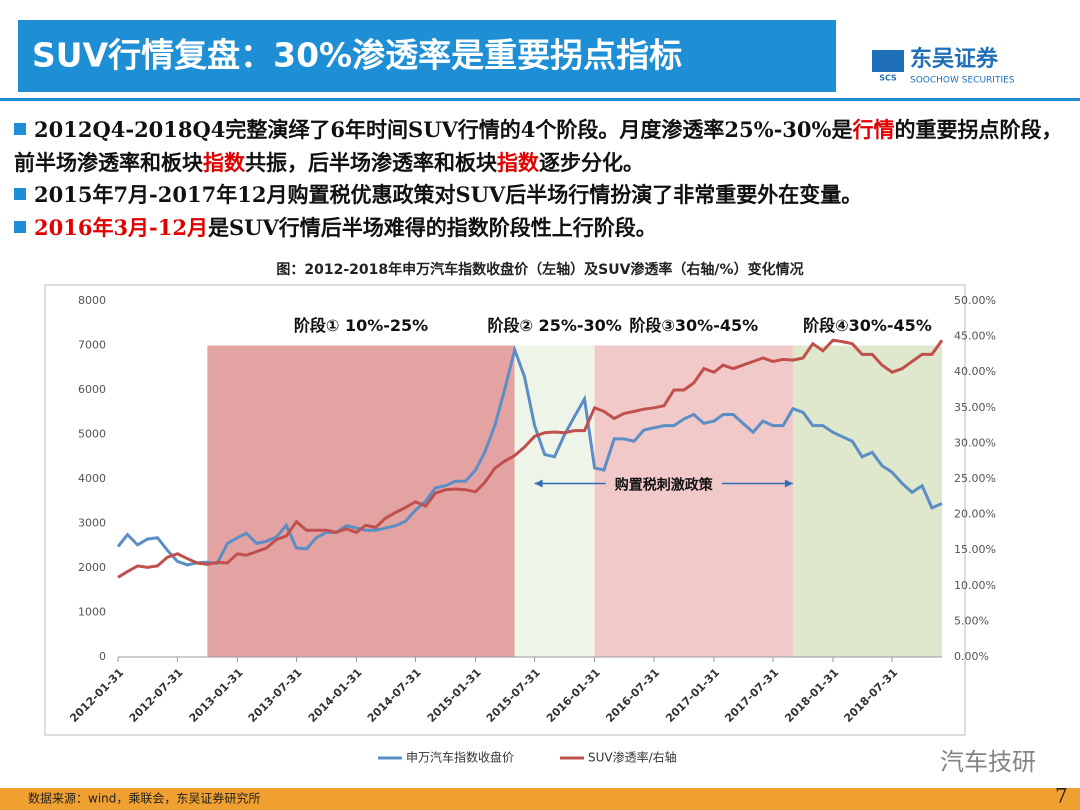 This screenshot has width=1080, height=810. What do you see at coordinates (811, 695) in the screenshot?
I see `x-tick-label: 2018-01-31` at bounding box center [811, 695].